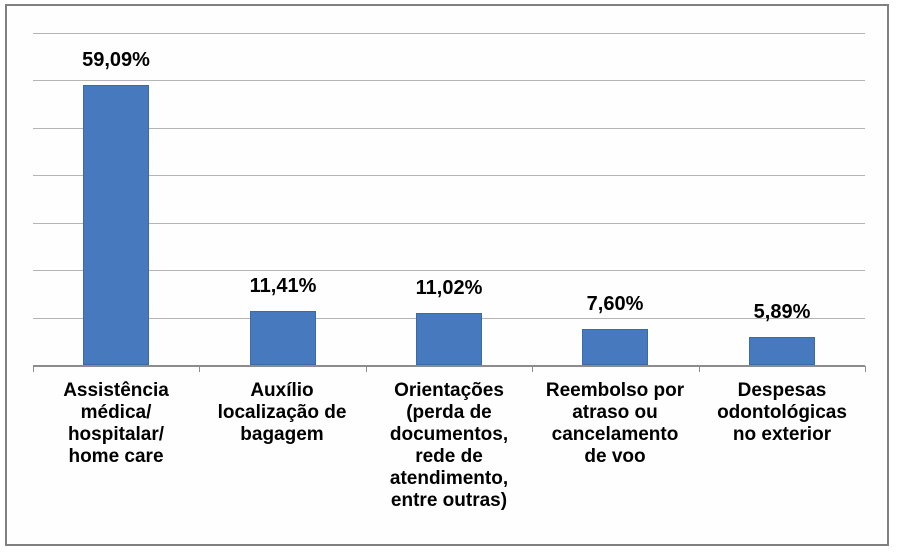 The width and height of the screenshot is (900, 554). What do you see at coordinates (449, 366) in the screenshot?
I see `x-axis-line` at bounding box center [449, 366].